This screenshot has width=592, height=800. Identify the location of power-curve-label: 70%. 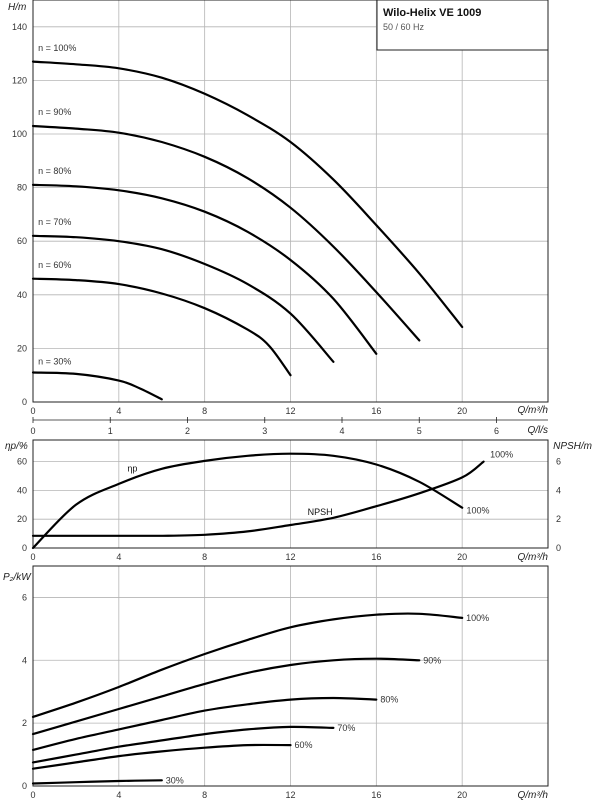
(346, 728).